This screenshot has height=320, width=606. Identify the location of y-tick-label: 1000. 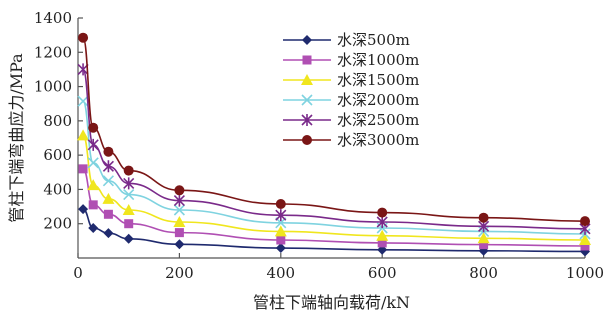
(53, 87).